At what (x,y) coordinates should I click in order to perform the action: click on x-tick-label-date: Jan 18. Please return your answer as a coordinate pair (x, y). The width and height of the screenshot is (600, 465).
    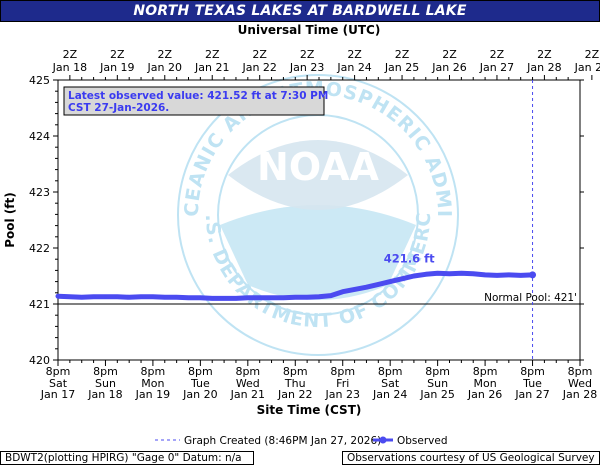
    Looking at the image, I should click on (104, 394).